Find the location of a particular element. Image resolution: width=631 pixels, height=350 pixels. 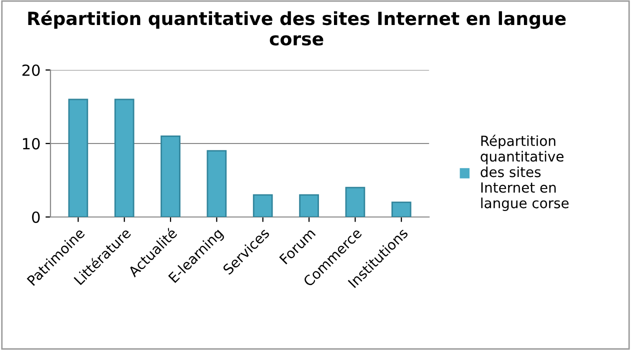

legend-label: Répartition quantitative des sites Internet en langue corse is located at coordinates (524, 173).